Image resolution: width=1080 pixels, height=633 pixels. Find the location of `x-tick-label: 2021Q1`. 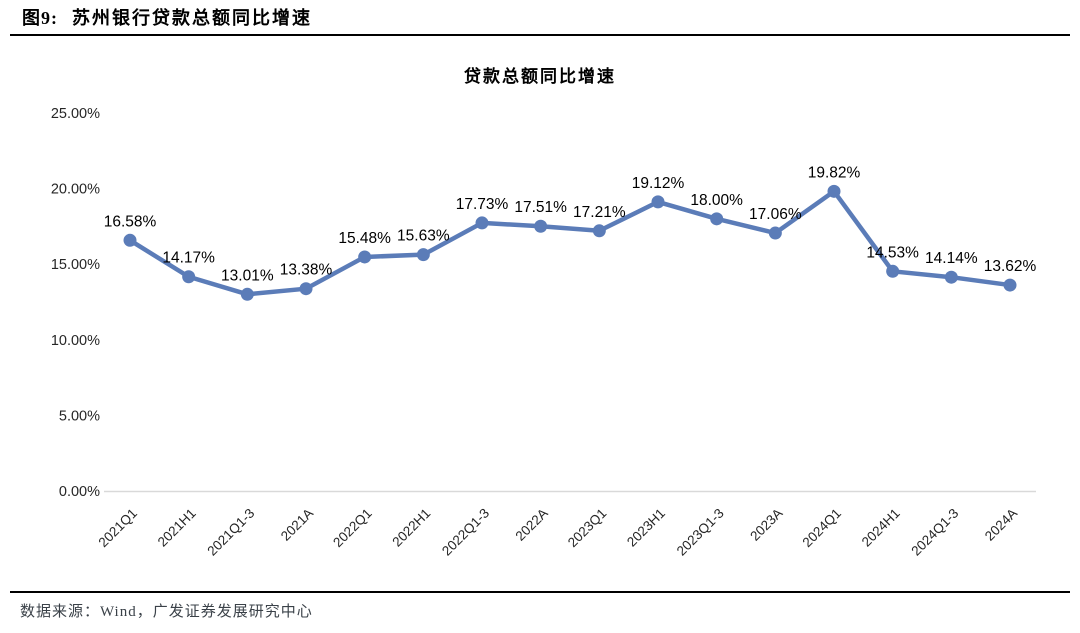

x-tick-label: 2021Q1 is located at coordinates (118, 528).